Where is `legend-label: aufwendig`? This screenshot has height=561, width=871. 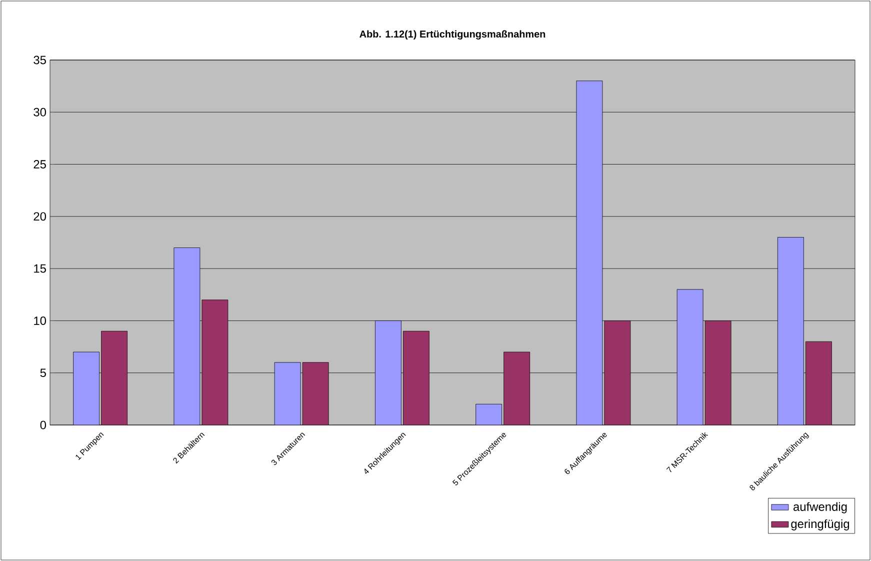 legend-label: aufwendig is located at coordinates (820, 508).